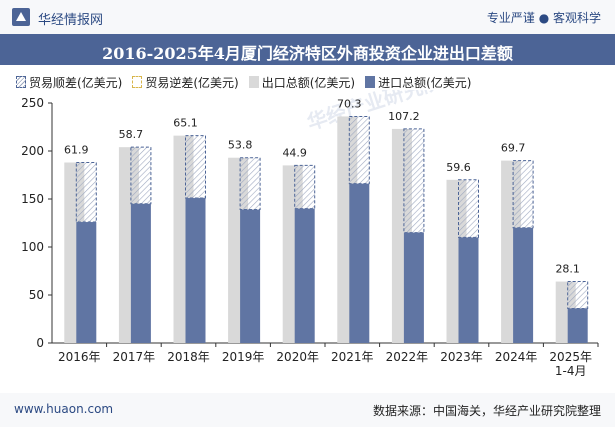 The image size is (615, 427). Describe the element at coordinates (32, 103) in the screenshot. I see `y-tick-label: 250` at that location.